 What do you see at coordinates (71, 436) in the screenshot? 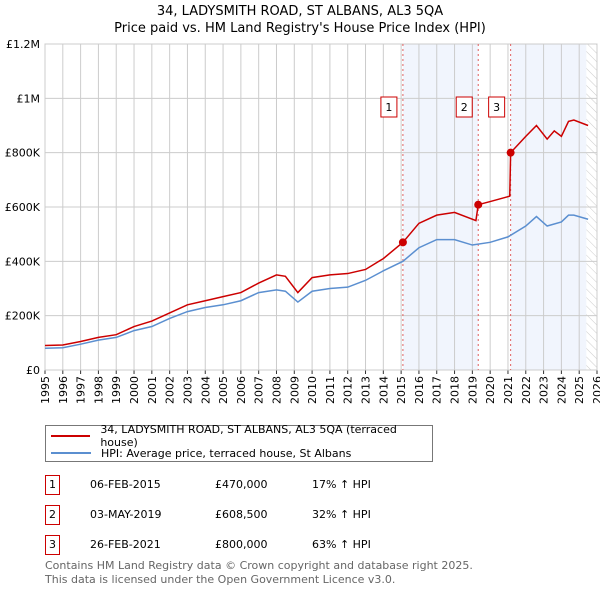
I see `legend-swatch-property` at bounding box center [71, 436].